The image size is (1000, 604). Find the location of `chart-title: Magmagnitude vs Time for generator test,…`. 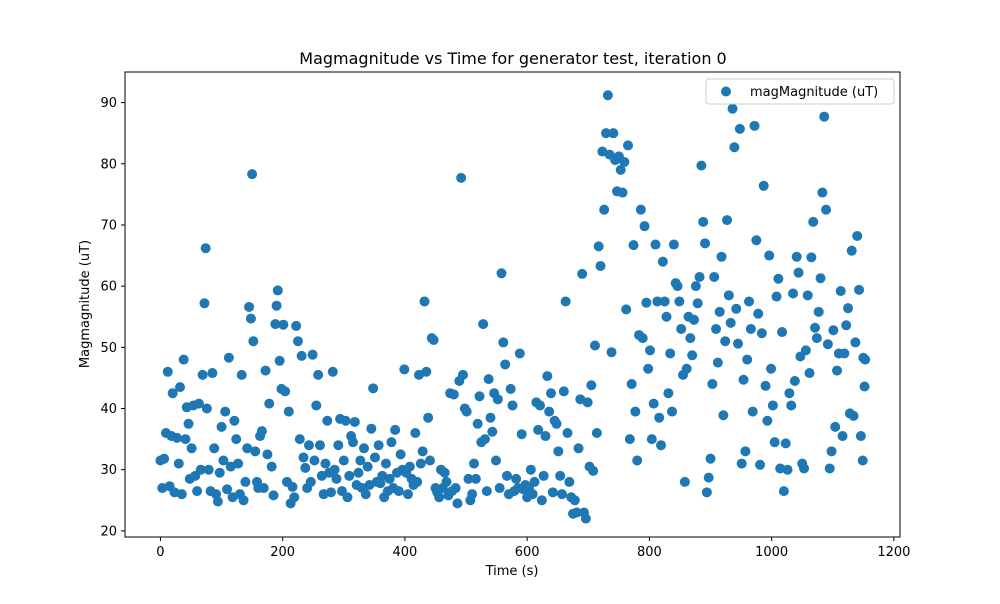

chart-title: Magmagnitude vs Time for generator test,… is located at coordinates (512, 58).